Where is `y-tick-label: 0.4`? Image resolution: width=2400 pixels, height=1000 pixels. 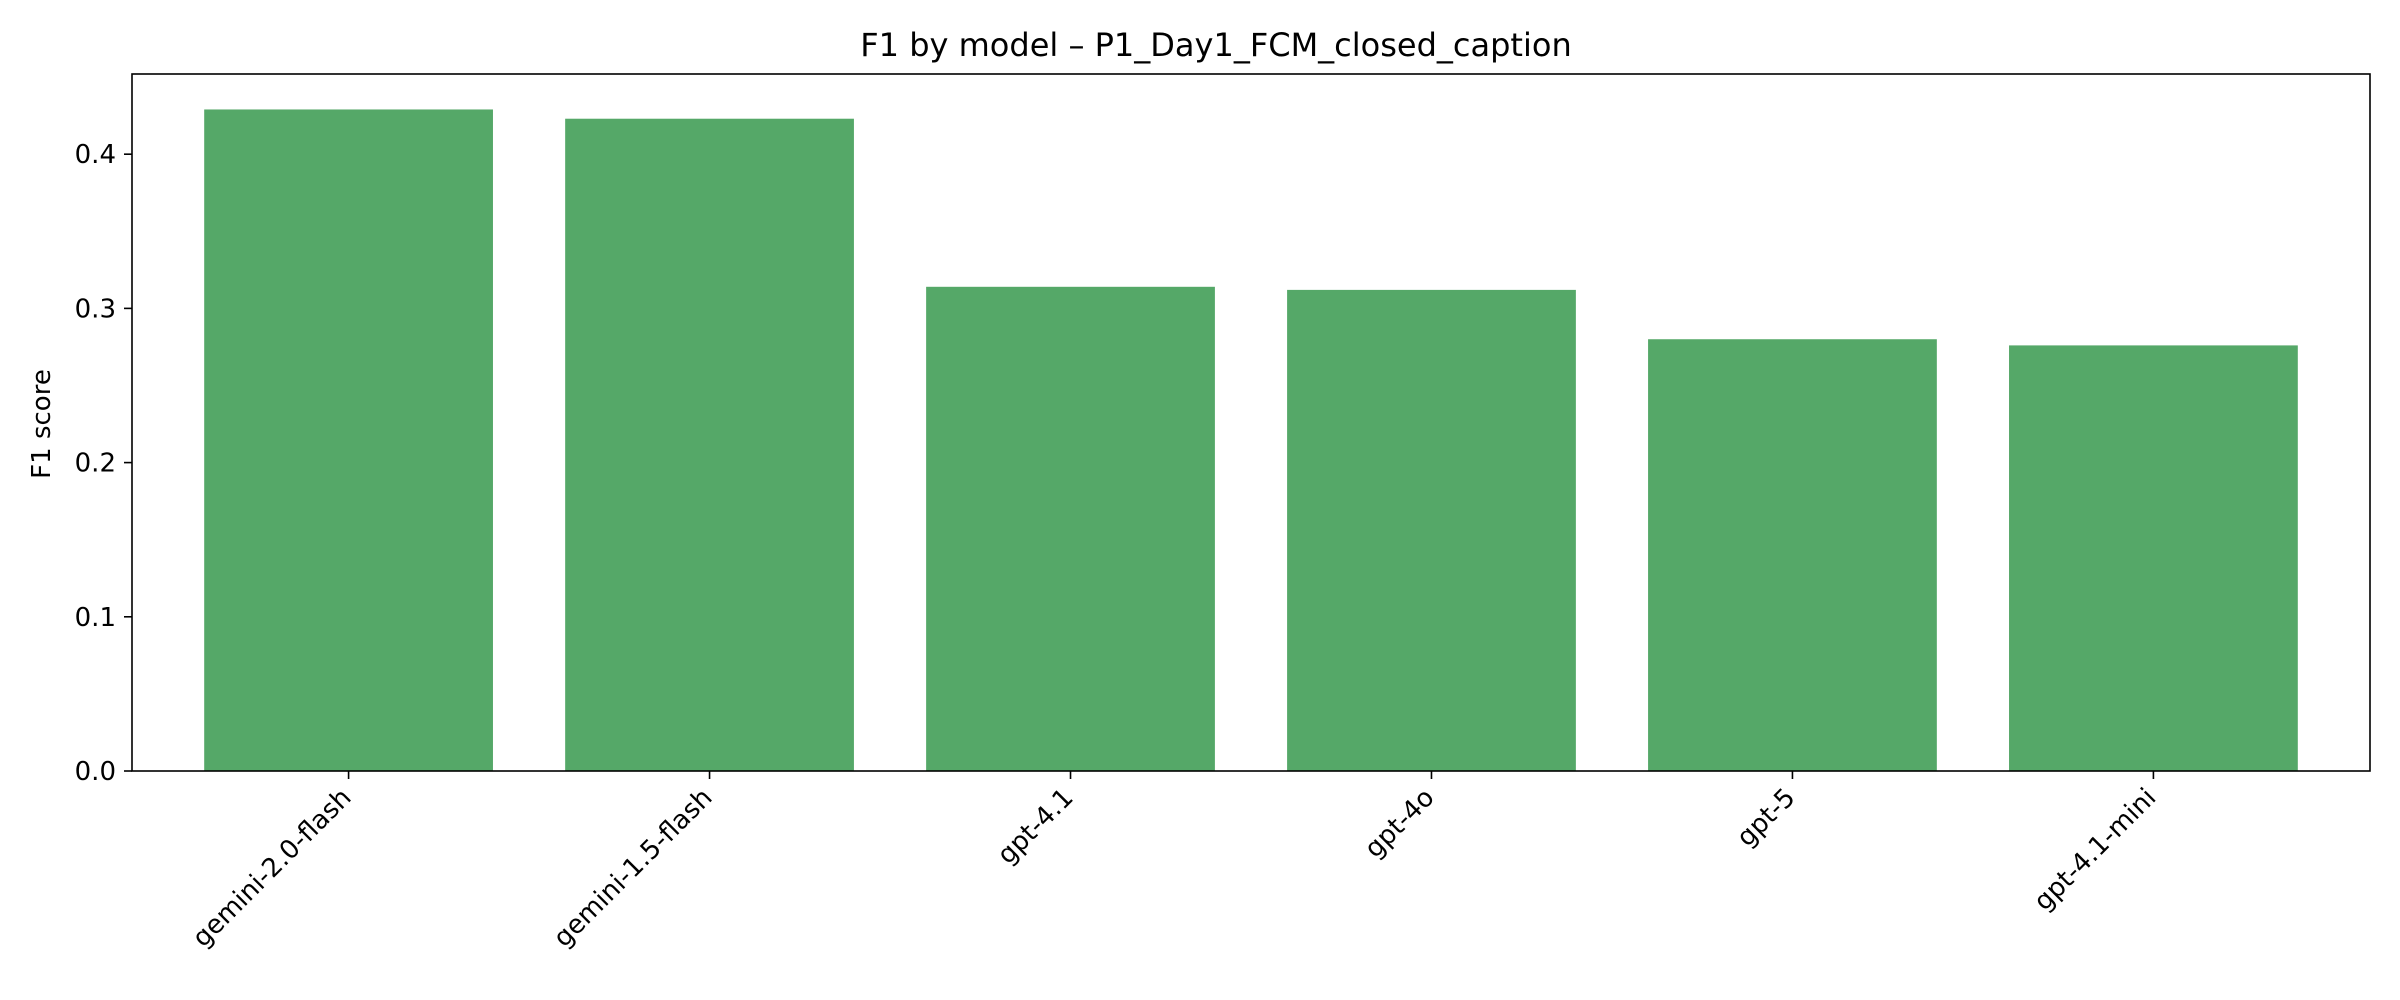 y-tick-label: 0.4 is located at coordinates (95, 155).